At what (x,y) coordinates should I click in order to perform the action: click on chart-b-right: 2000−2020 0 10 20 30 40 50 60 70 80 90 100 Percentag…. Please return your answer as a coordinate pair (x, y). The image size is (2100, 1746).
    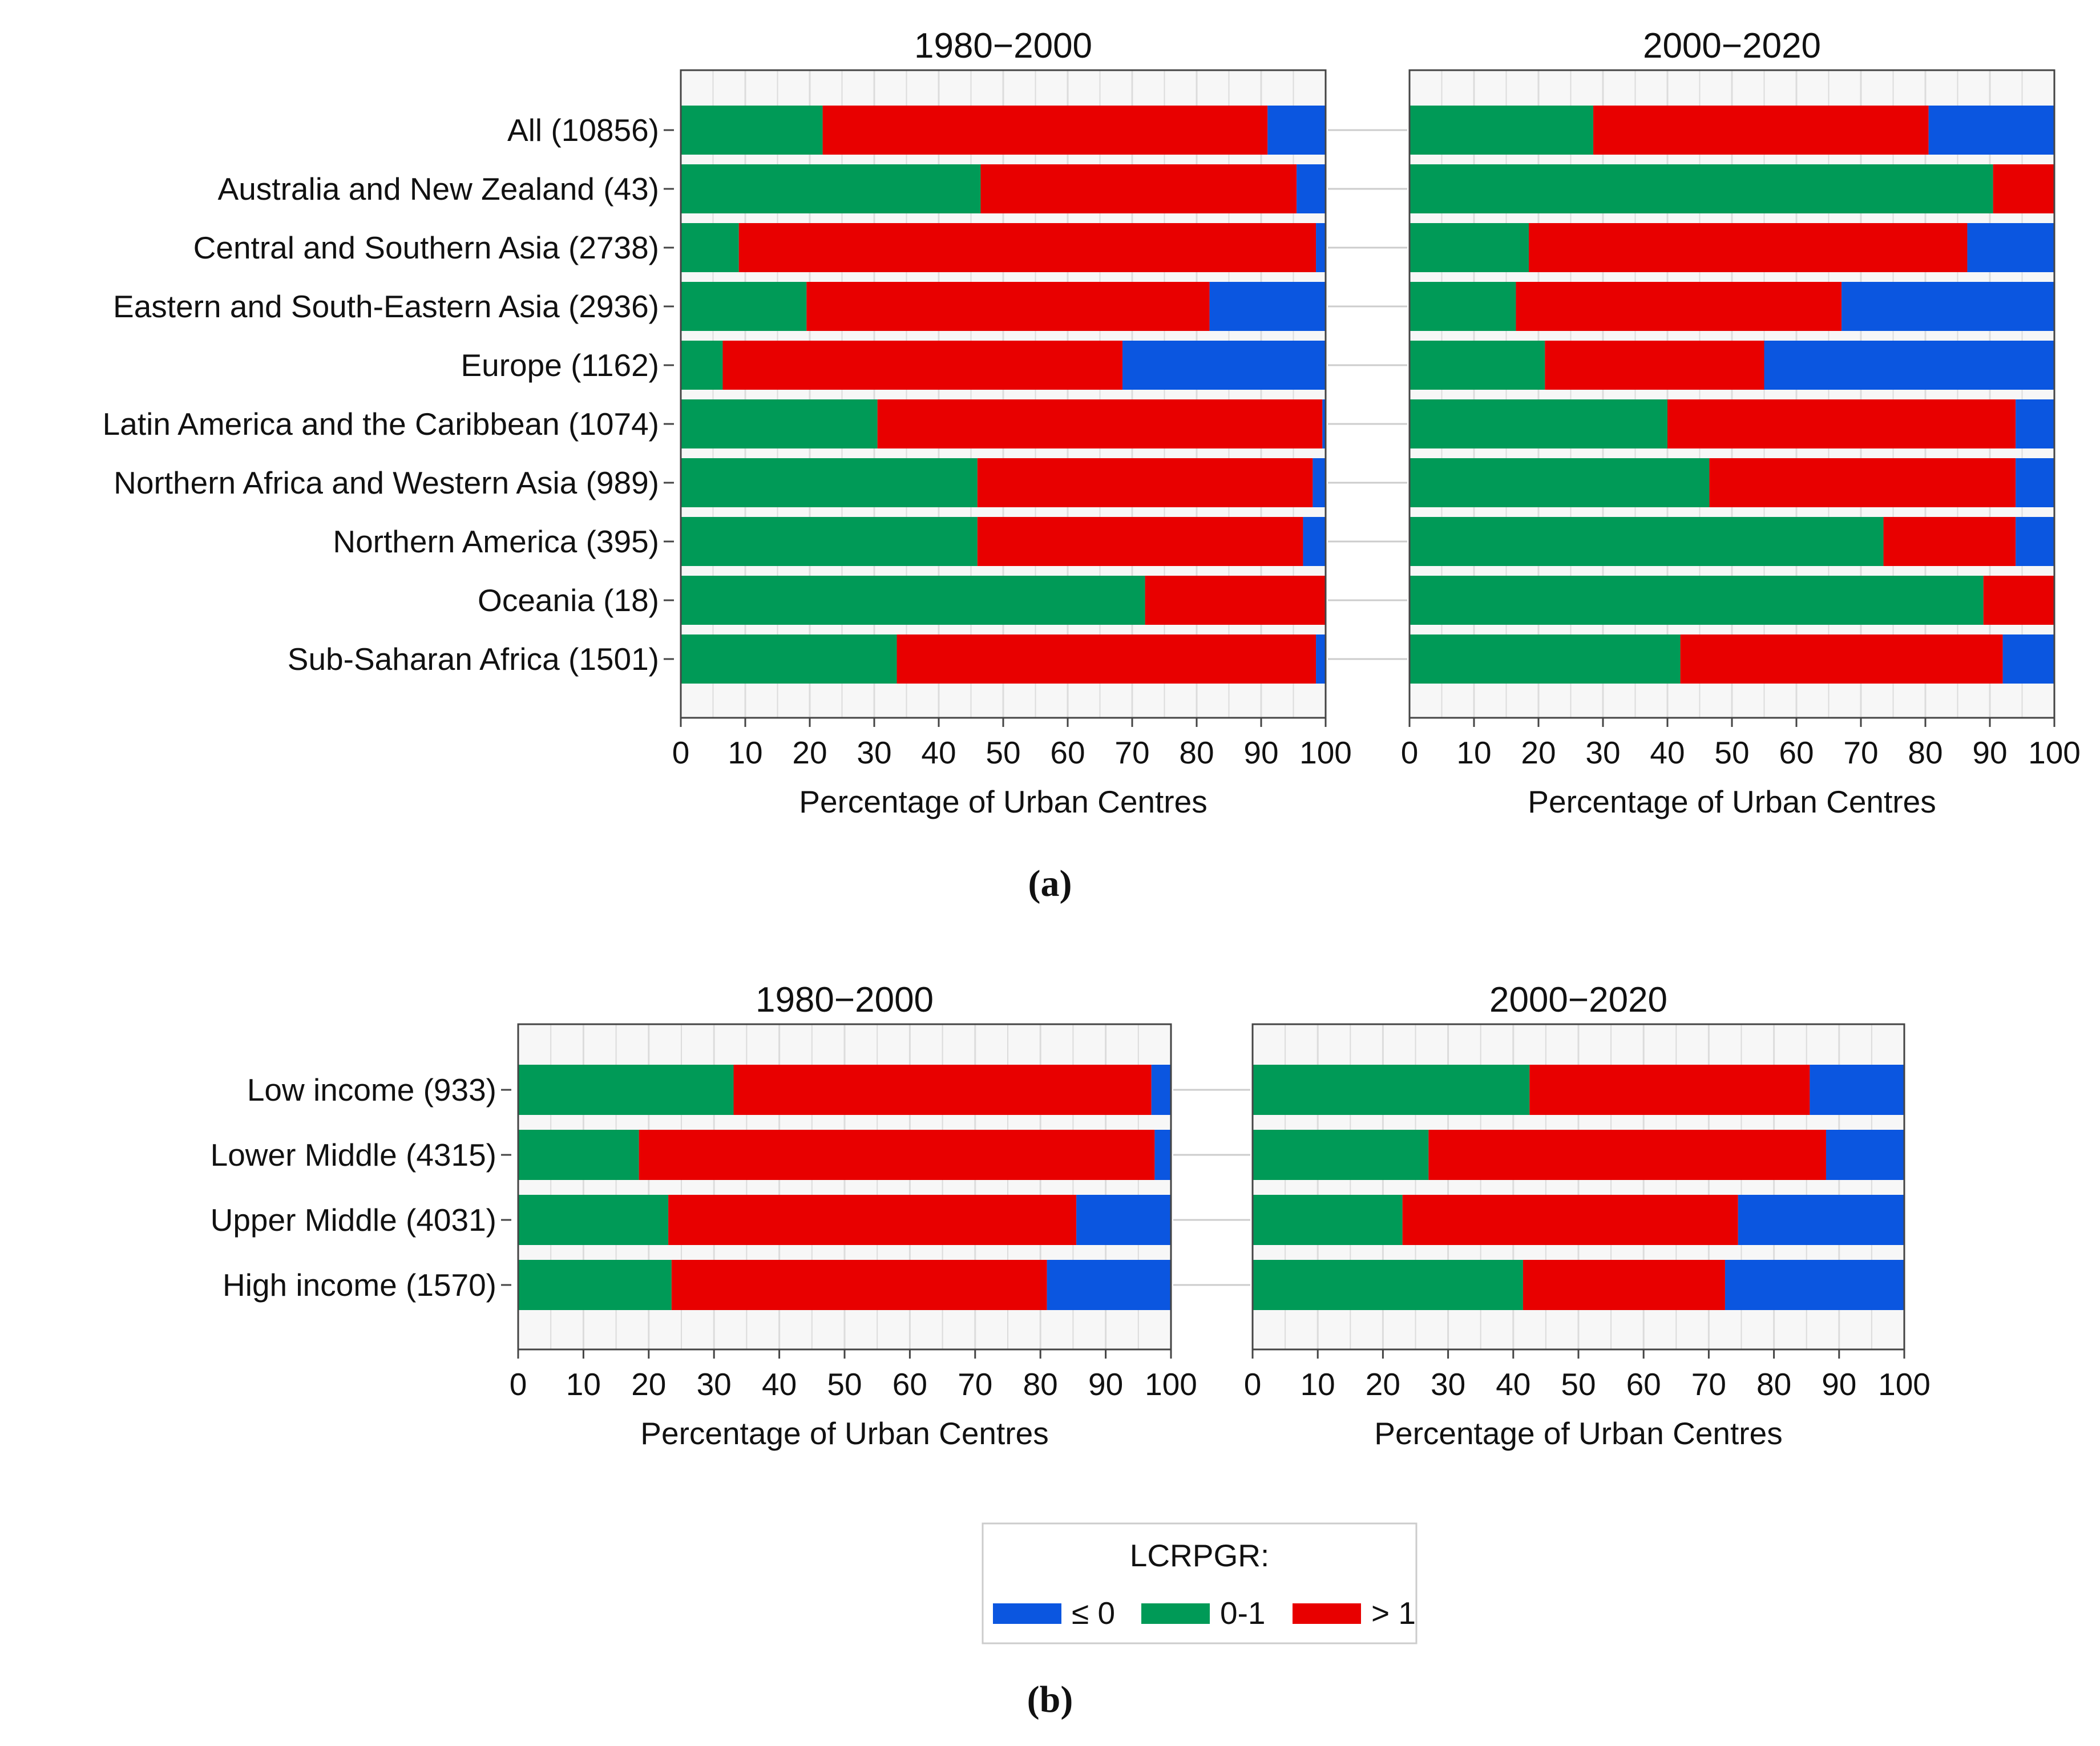
    Looking at the image, I should click on (1587, 1215).